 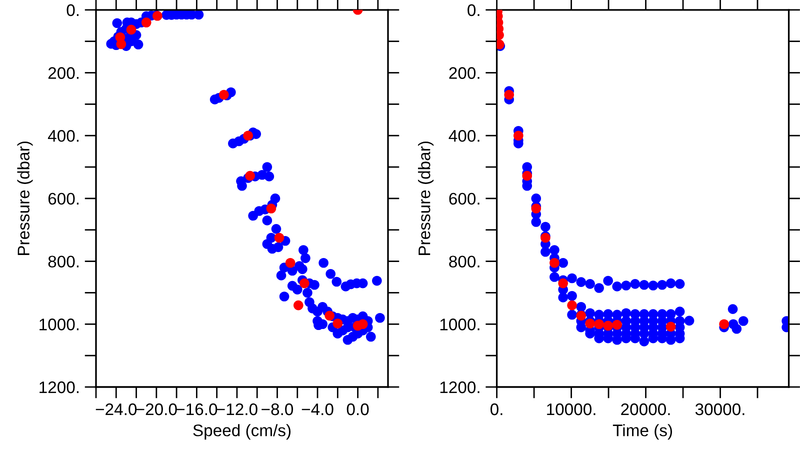 I want to click on x-tick-label: −16.0, so click(x=197, y=409).